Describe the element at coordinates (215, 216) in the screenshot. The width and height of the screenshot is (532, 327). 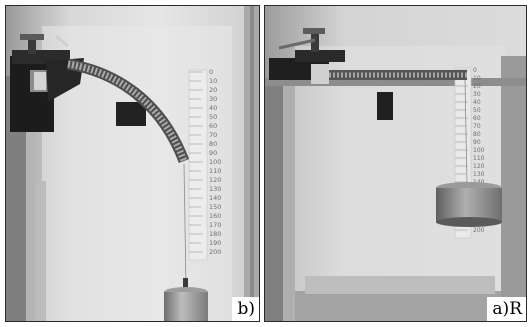
I see `scale-tick-label: 160` at that location.